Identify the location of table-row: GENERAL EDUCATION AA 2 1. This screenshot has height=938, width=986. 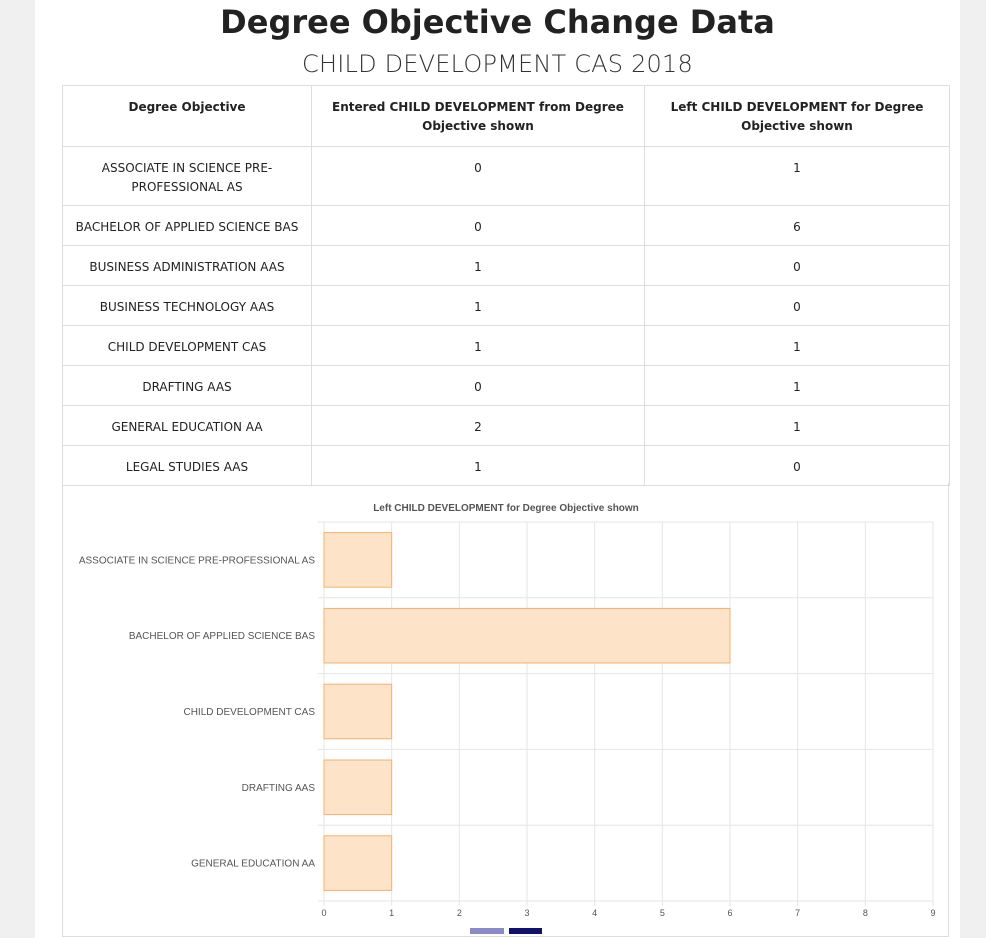
(506, 425).